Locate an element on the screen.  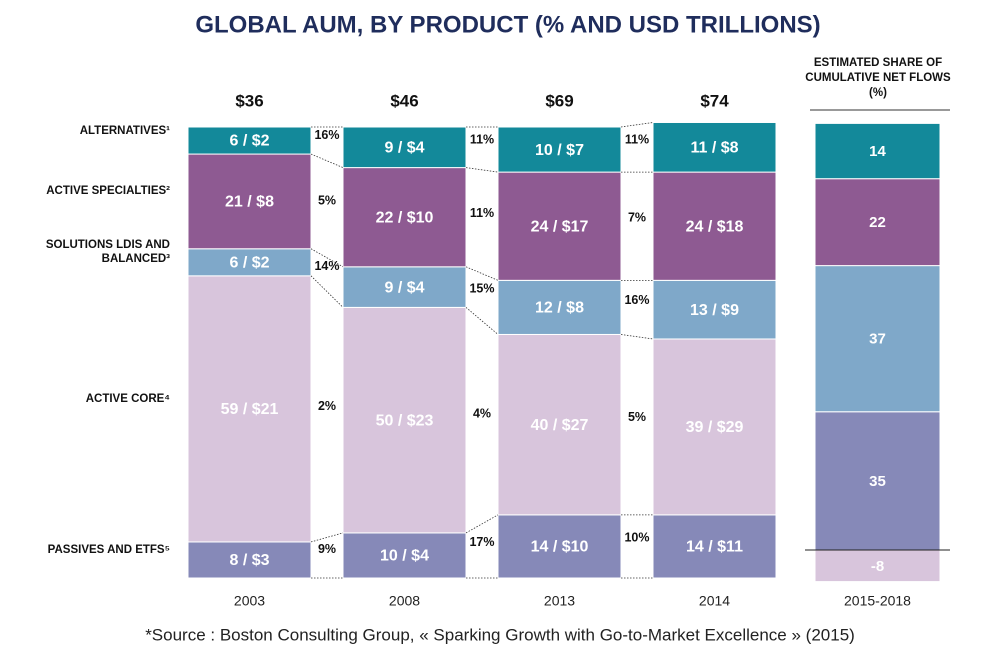
segment-label: 24 / $18 is located at coordinates (715, 226).